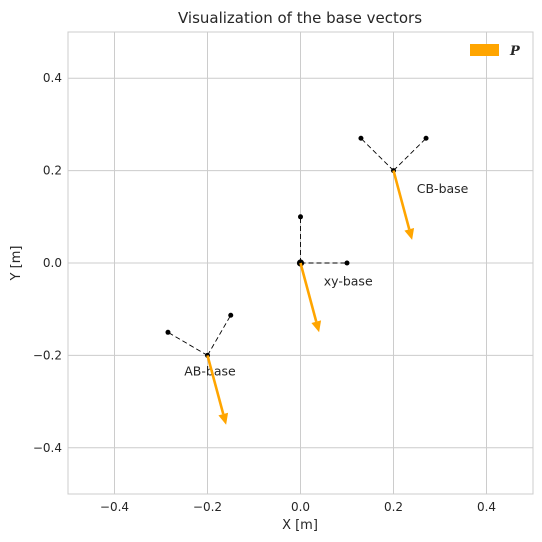 The height and width of the screenshot is (542, 542). What do you see at coordinates (409, 233) in the screenshot?
I see `cb-base-vector-p-head` at bounding box center [409, 233].